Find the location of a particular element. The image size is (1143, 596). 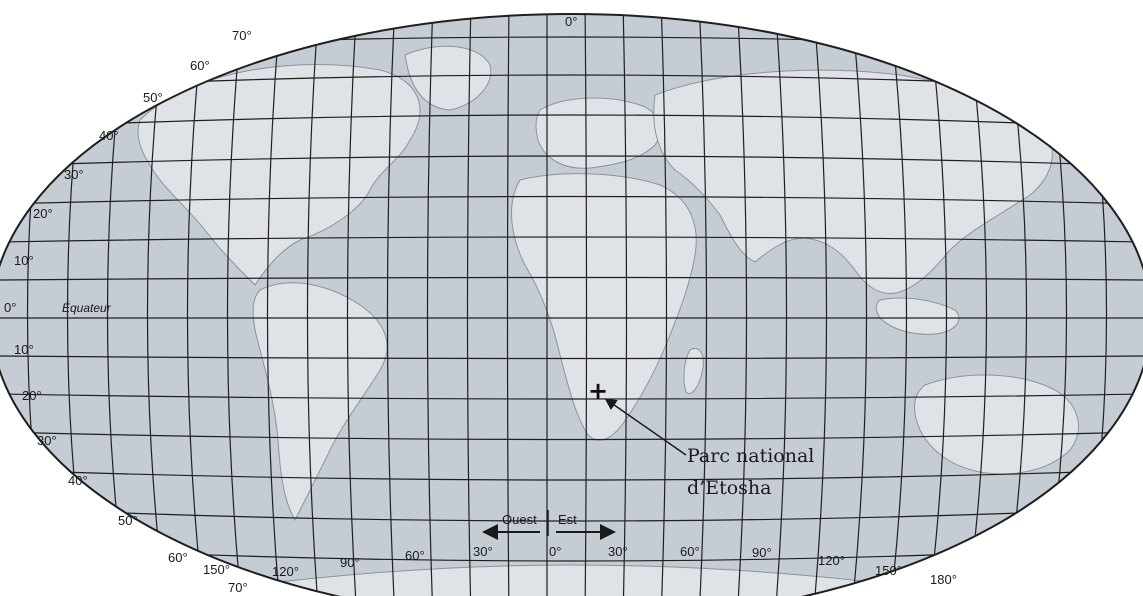

lon-label-120e: 120° is located at coordinates (831, 560).